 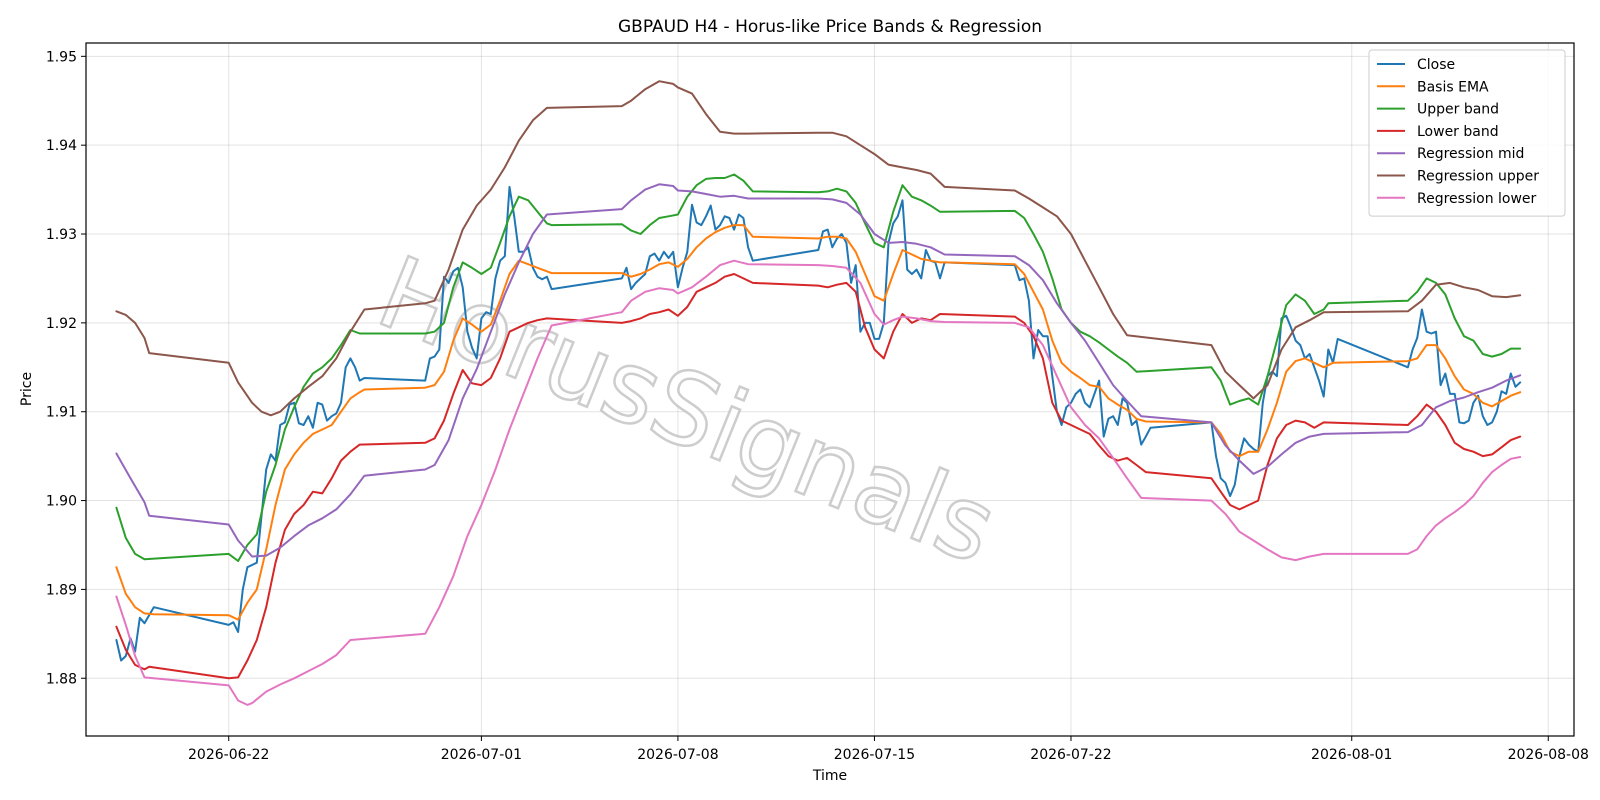 What do you see at coordinates (1458, 110) in the screenshot?
I see `legend-label-upper-band: Upper band` at bounding box center [1458, 110].